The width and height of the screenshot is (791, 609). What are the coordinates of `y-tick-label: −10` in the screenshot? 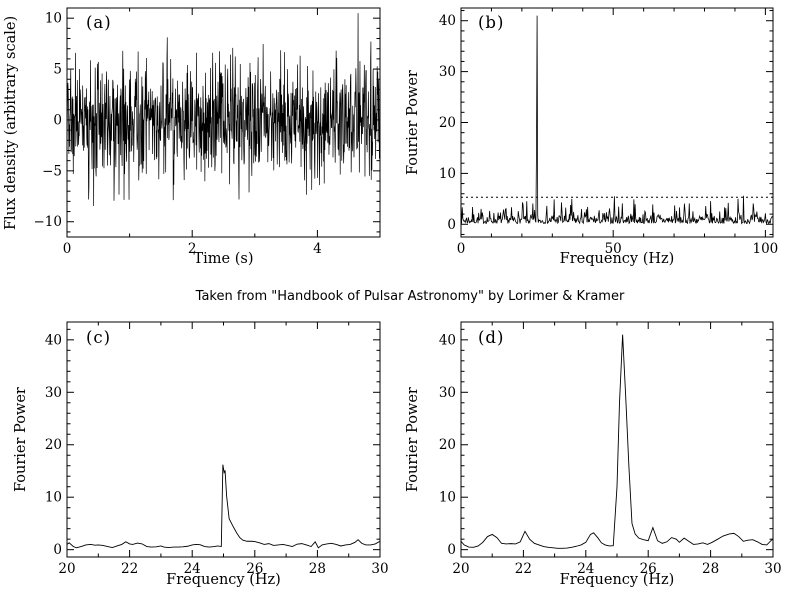 It's located at (48, 222).